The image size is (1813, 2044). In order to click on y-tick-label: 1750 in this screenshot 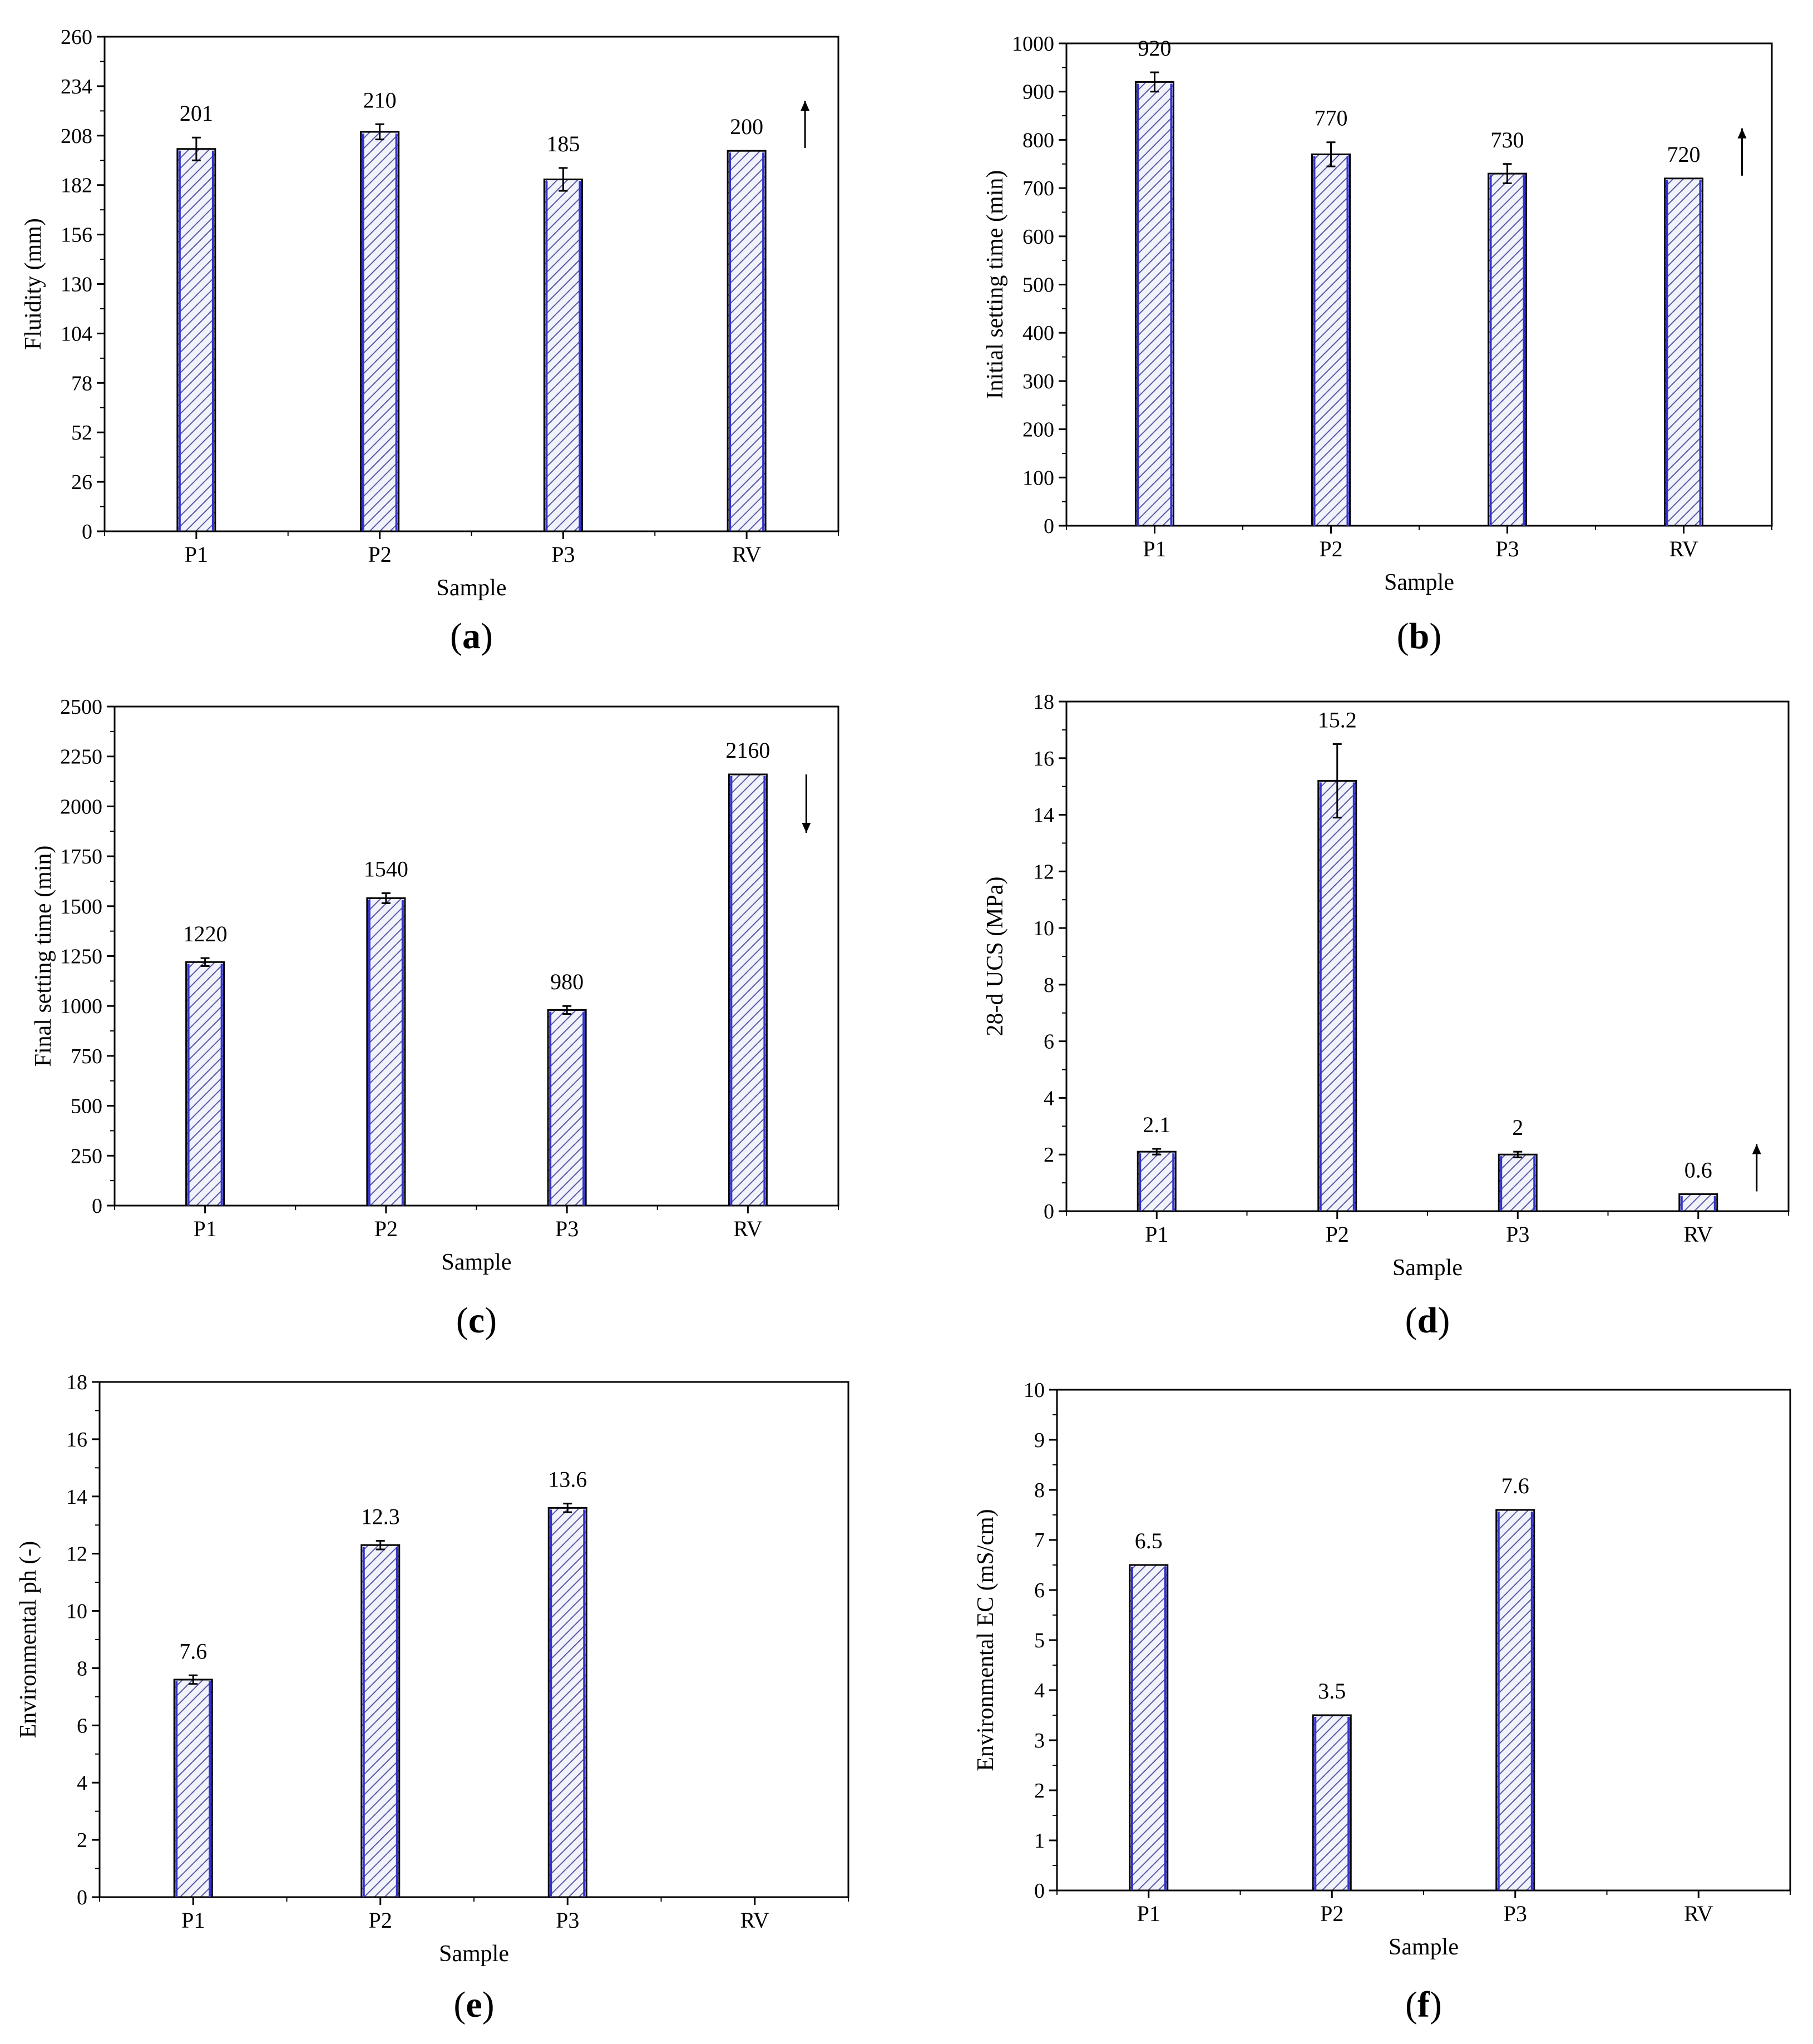, I will do `click(81, 856)`.